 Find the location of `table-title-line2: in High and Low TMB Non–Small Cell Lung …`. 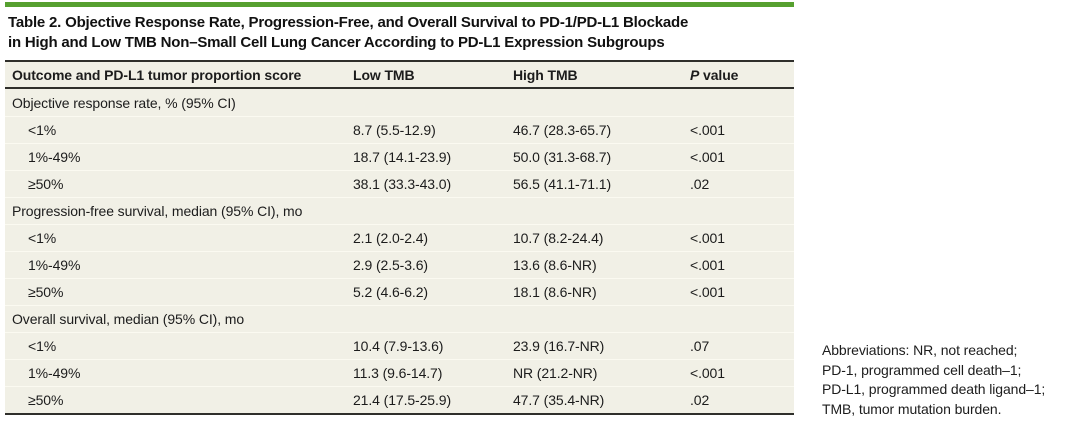

table-title-line2: in High and Low TMB Non–Small Cell Lung … is located at coordinates (336, 42).